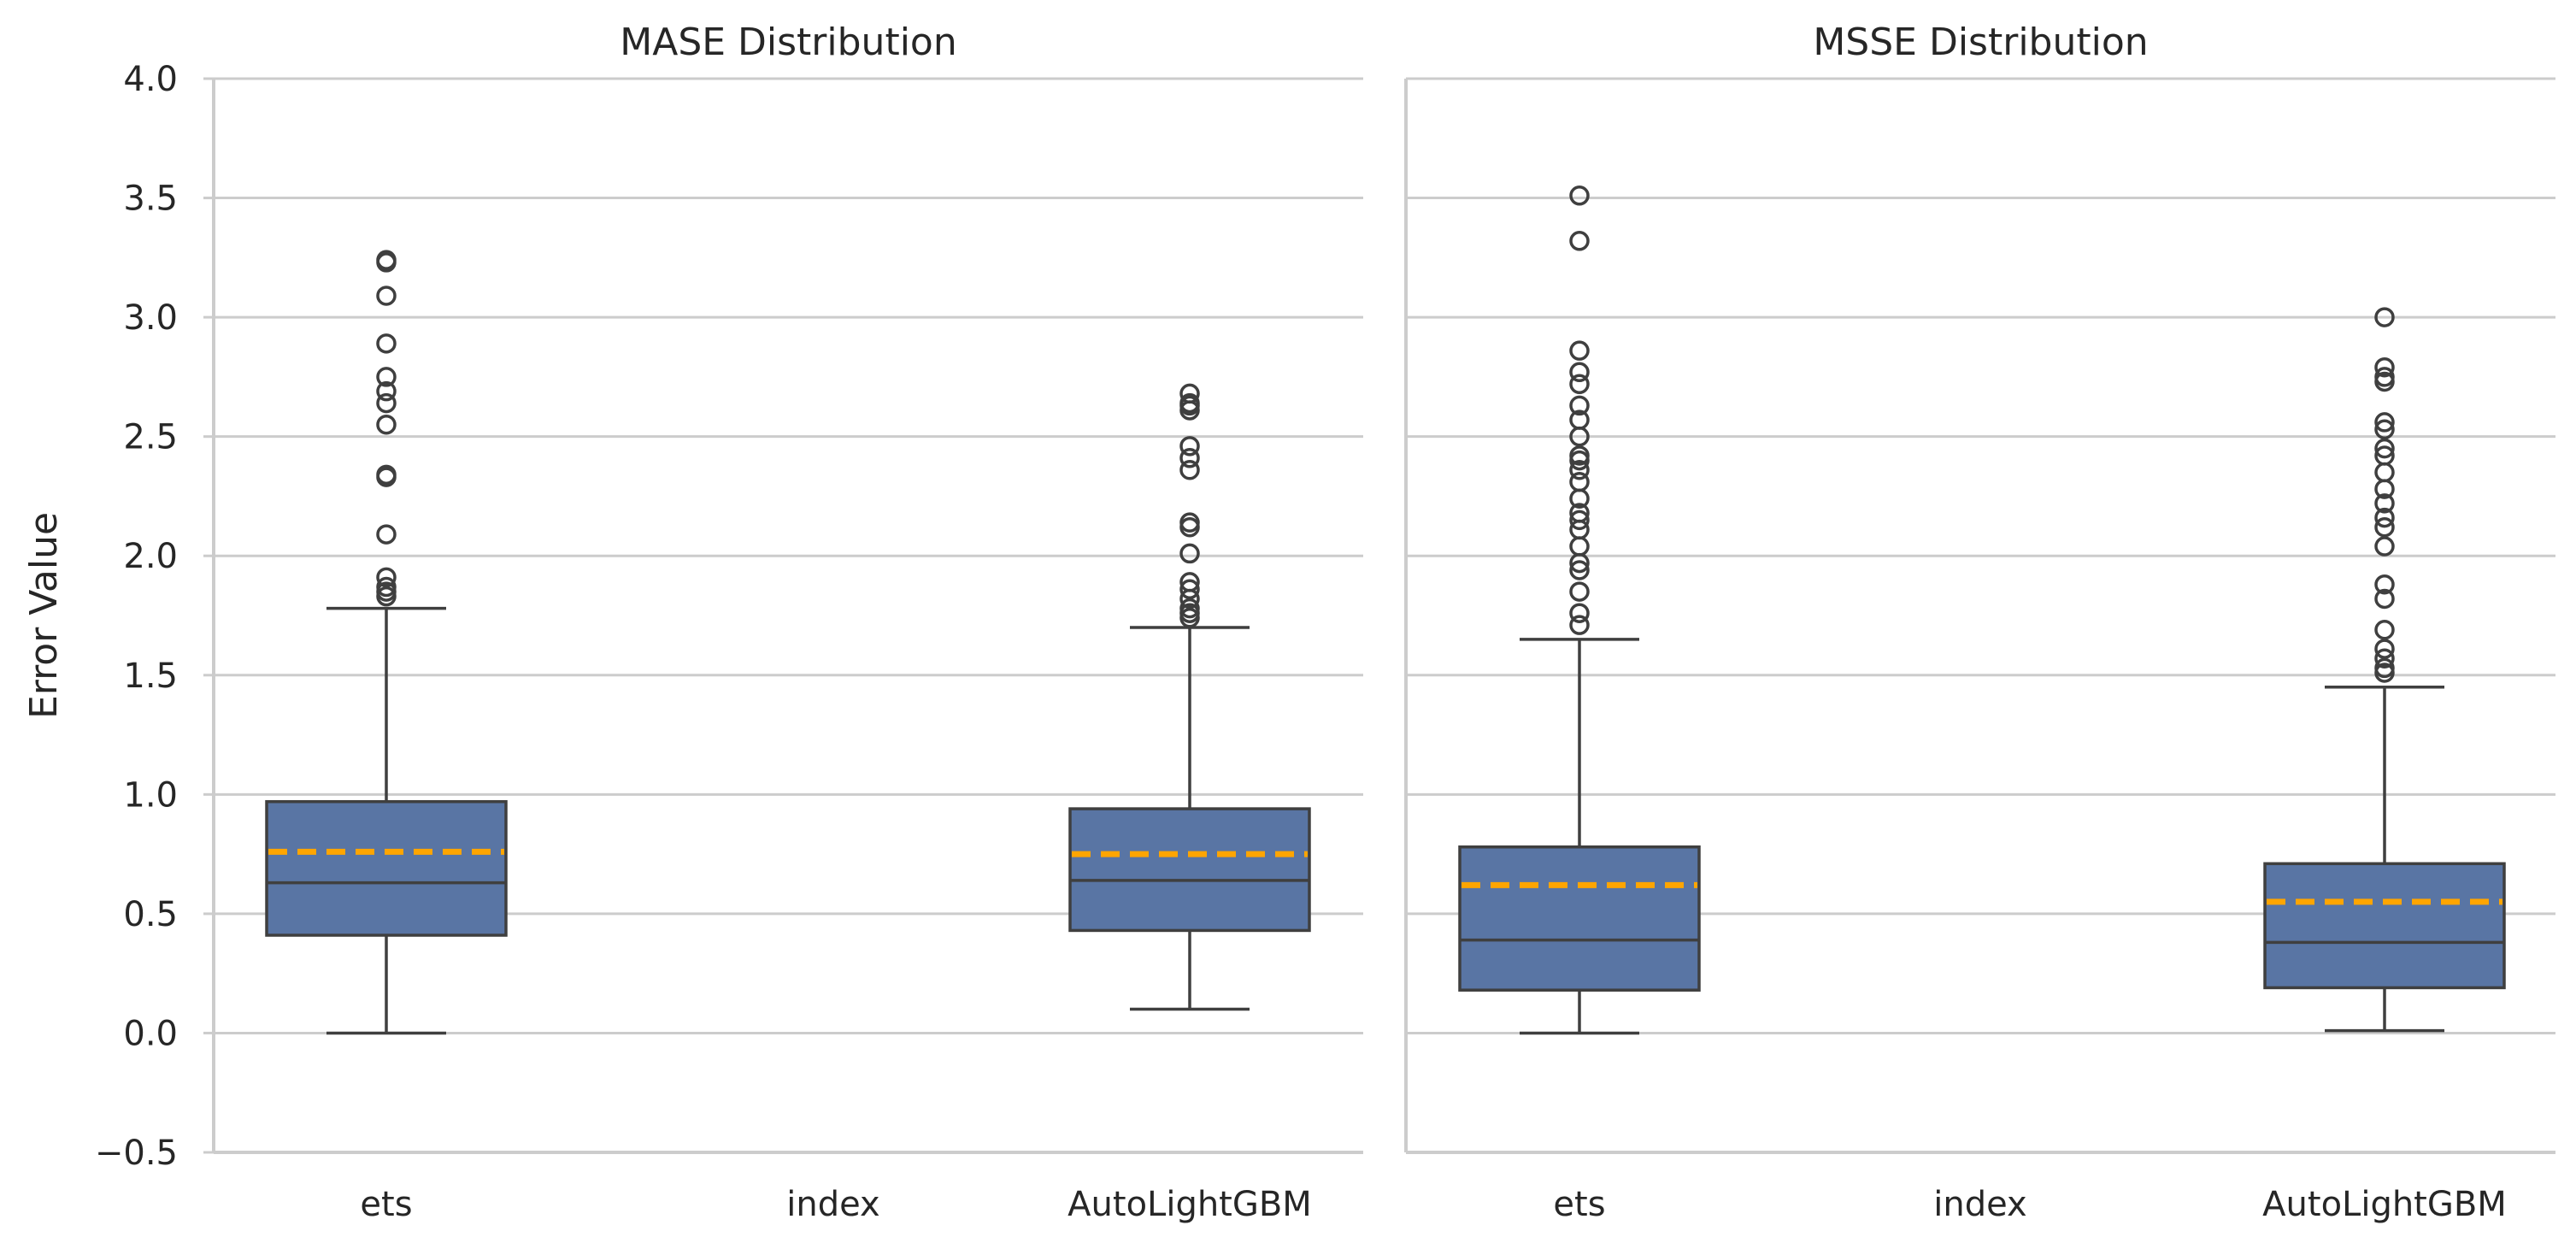 The image size is (2576, 1237). What do you see at coordinates (1980, 43) in the screenshot?
I see `panel-title: MSSE Distribution` at bounding box center [1980, 43].